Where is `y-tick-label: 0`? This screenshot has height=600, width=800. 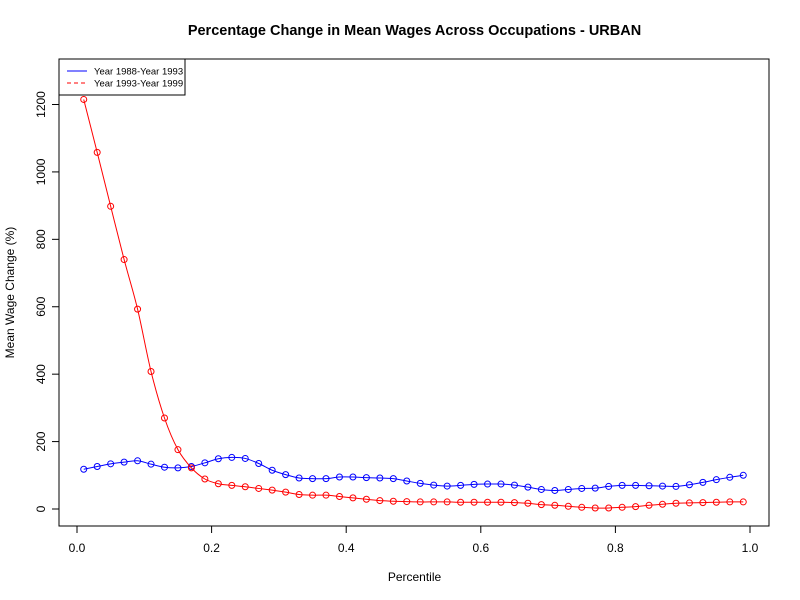 y-tick-label: 0 is located at coordinates (41, 508).